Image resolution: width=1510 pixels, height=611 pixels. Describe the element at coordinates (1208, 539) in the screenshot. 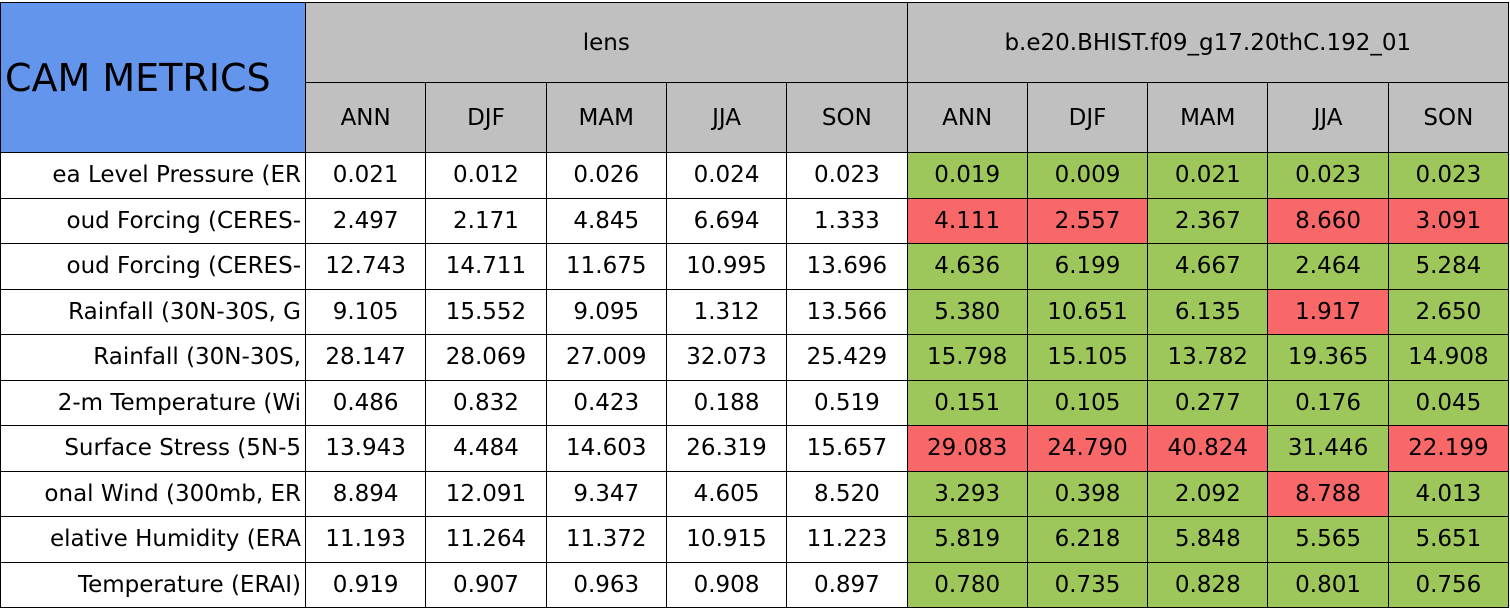

I see `cell: 5.848` at that location.